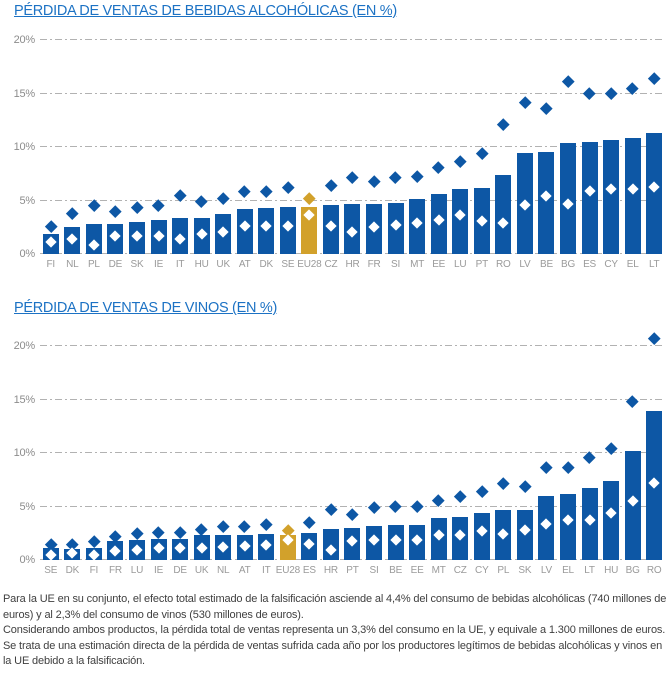 This screenshot has height=700, width=672. What do you see at coordinates (136, 206) in the screenshot?
I see `upper-bound-diamond-SK` at bounding box center [136, 206].